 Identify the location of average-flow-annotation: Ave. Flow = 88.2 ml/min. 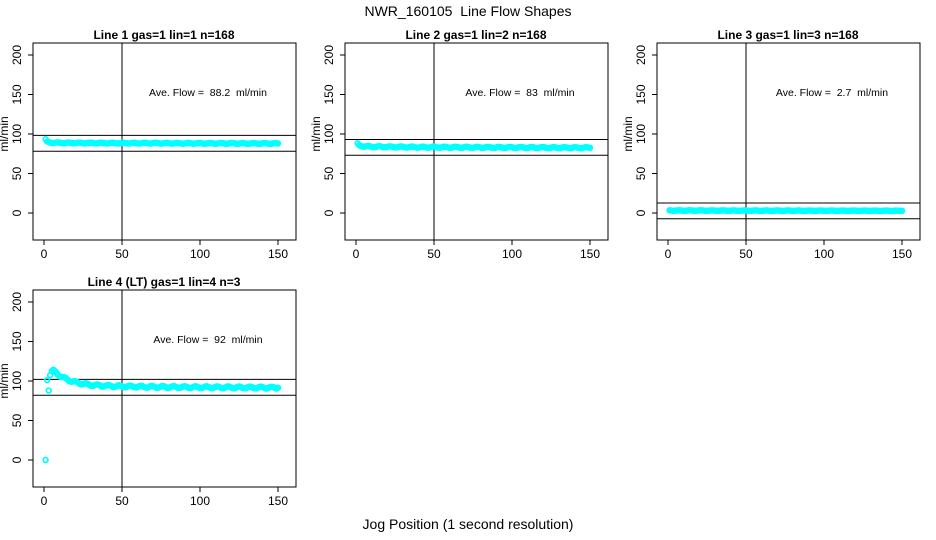
(208, 93).